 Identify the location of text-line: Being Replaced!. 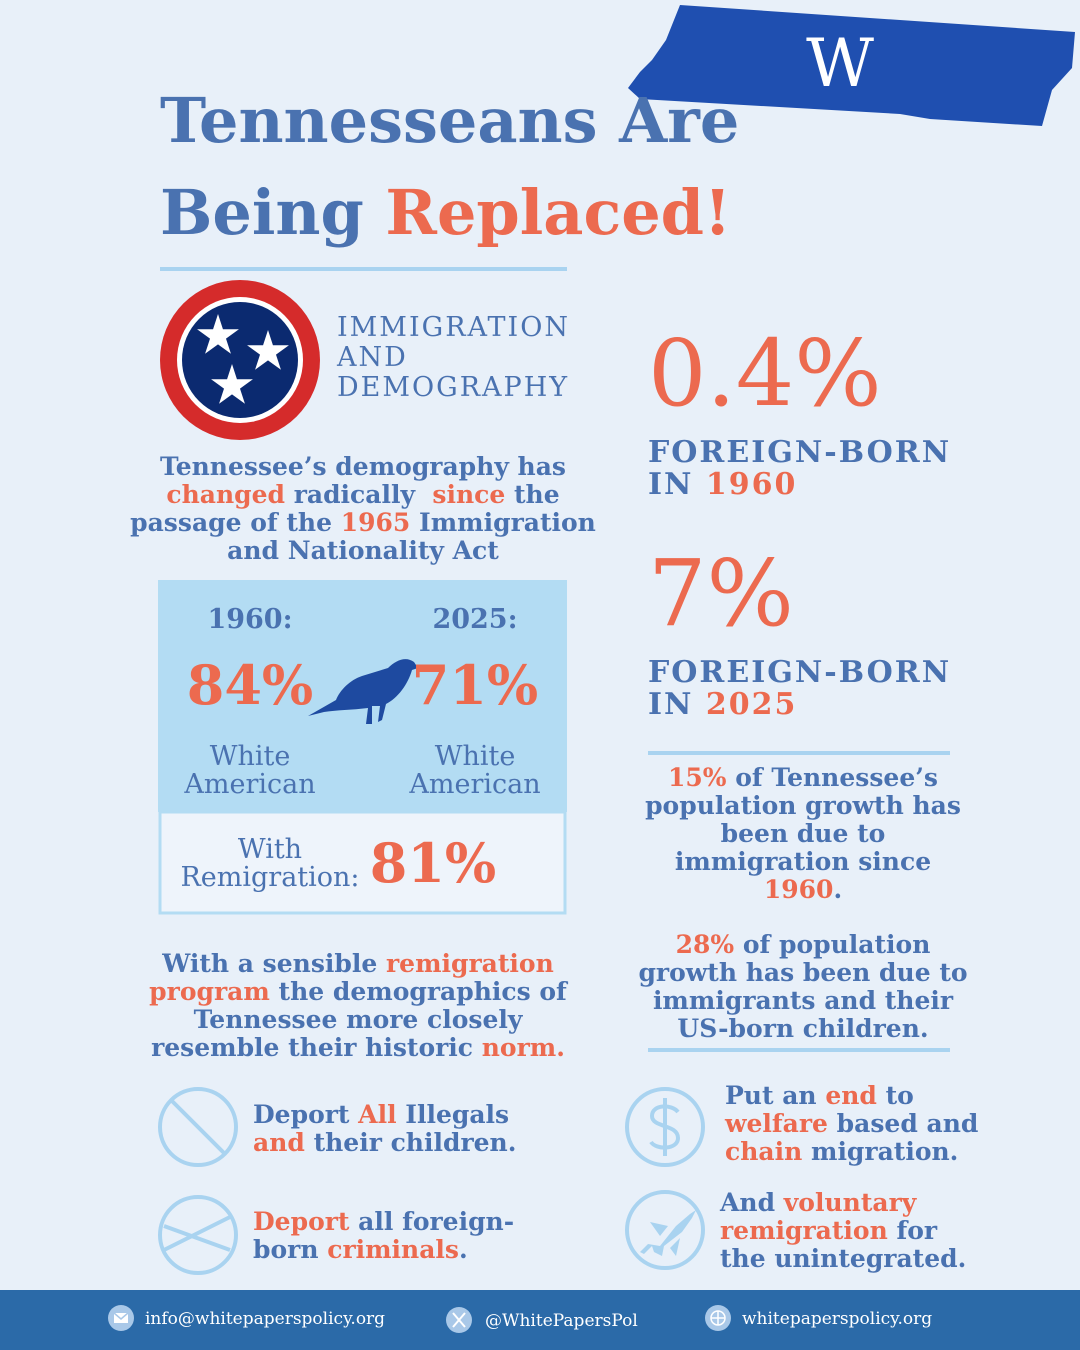
(445, 212).